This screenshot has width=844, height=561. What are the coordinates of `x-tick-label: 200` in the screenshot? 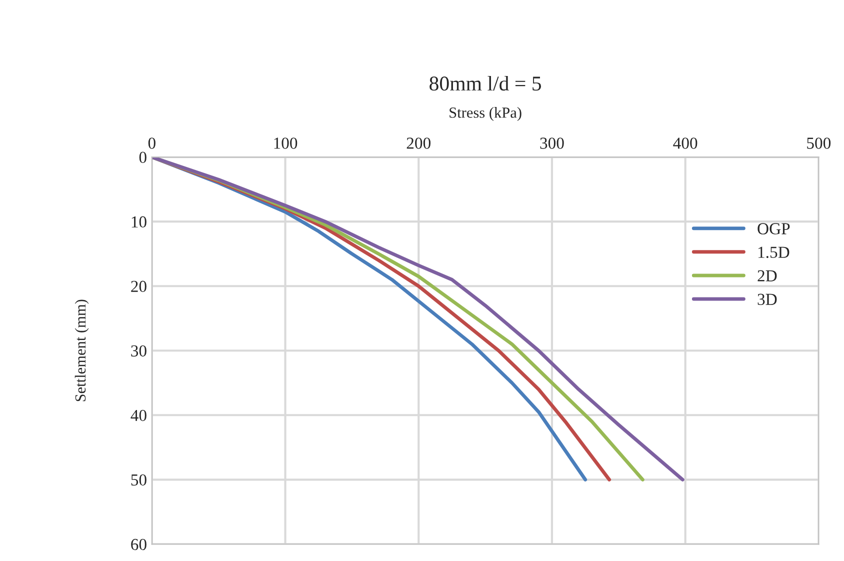 It's located at (418, 143).